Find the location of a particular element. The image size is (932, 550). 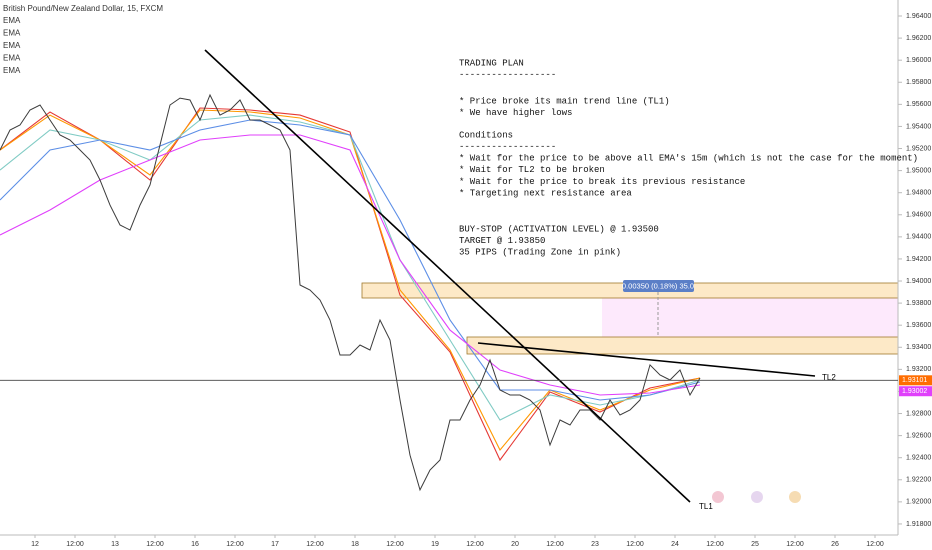

y-tick-label: 1.93600 is located at coordinates (918, 325).